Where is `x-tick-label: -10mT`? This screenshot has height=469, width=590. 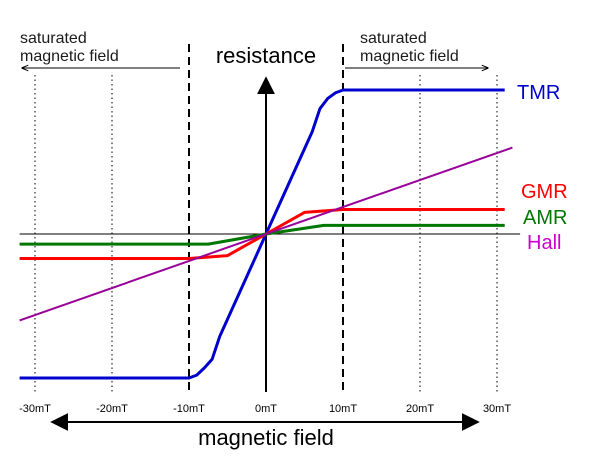
x-tick-label: -10mT is located at coordinates (189, 409).